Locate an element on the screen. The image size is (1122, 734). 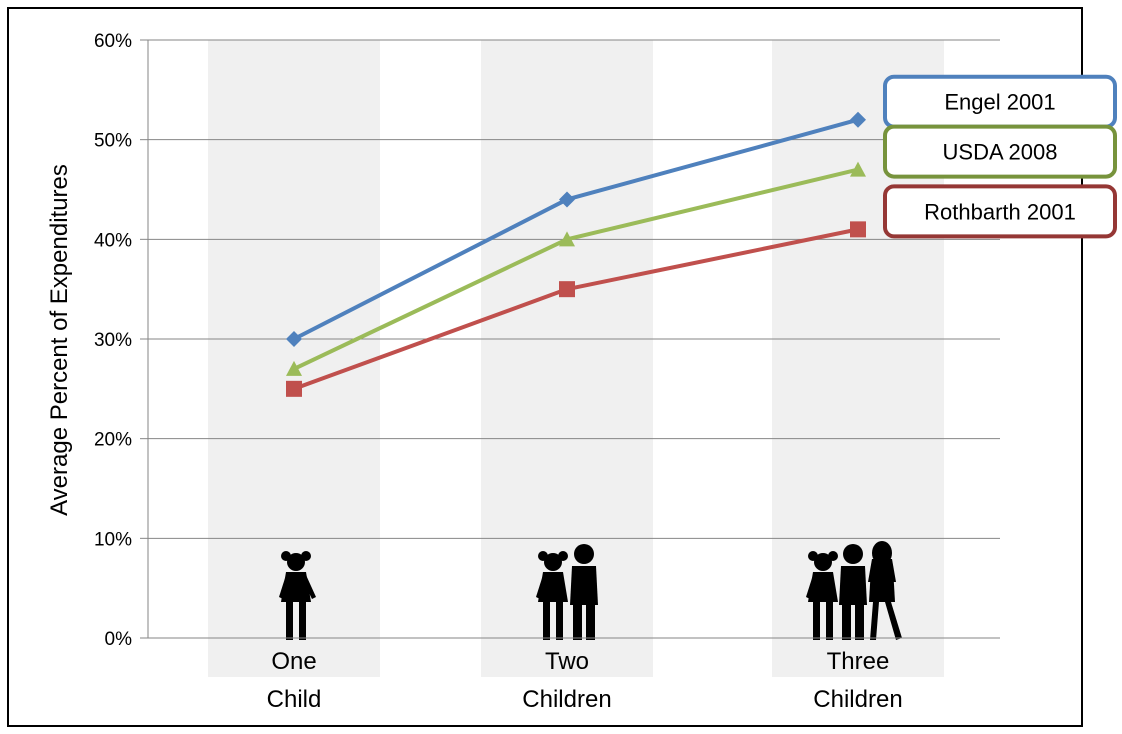
legend-item-2: USDA 2008 is located at coordinates (1000, 151).